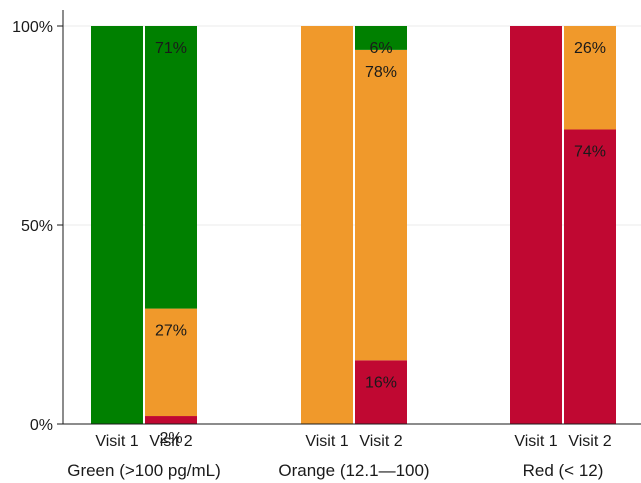 This screenshot has width=641, height=483. I want to click on data-label: 71%, so click(171, 48).